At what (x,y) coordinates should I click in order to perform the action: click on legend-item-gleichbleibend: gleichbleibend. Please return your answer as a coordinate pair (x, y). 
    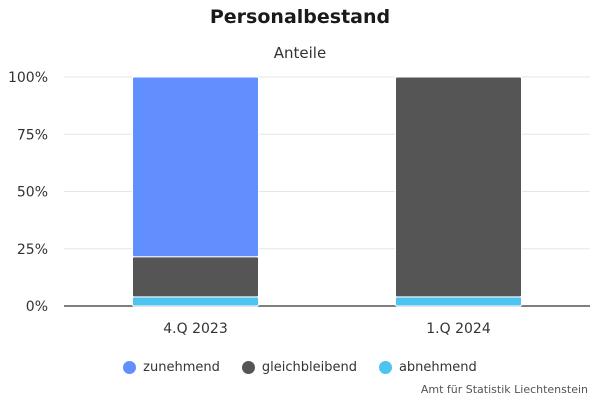
    Looking at the image, I should click on (299, 367).